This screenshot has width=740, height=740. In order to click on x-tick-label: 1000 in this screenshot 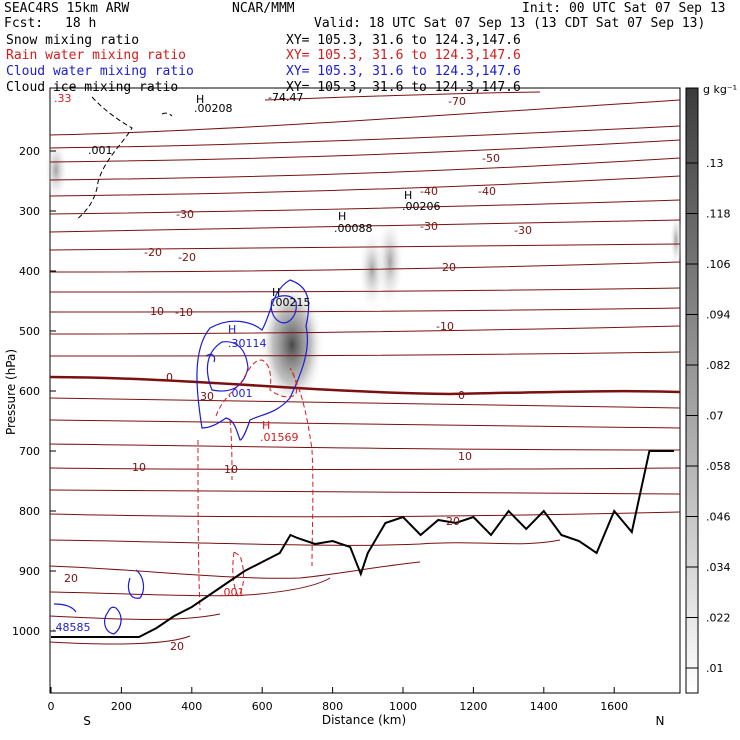, I will do `click(403, 706)`.